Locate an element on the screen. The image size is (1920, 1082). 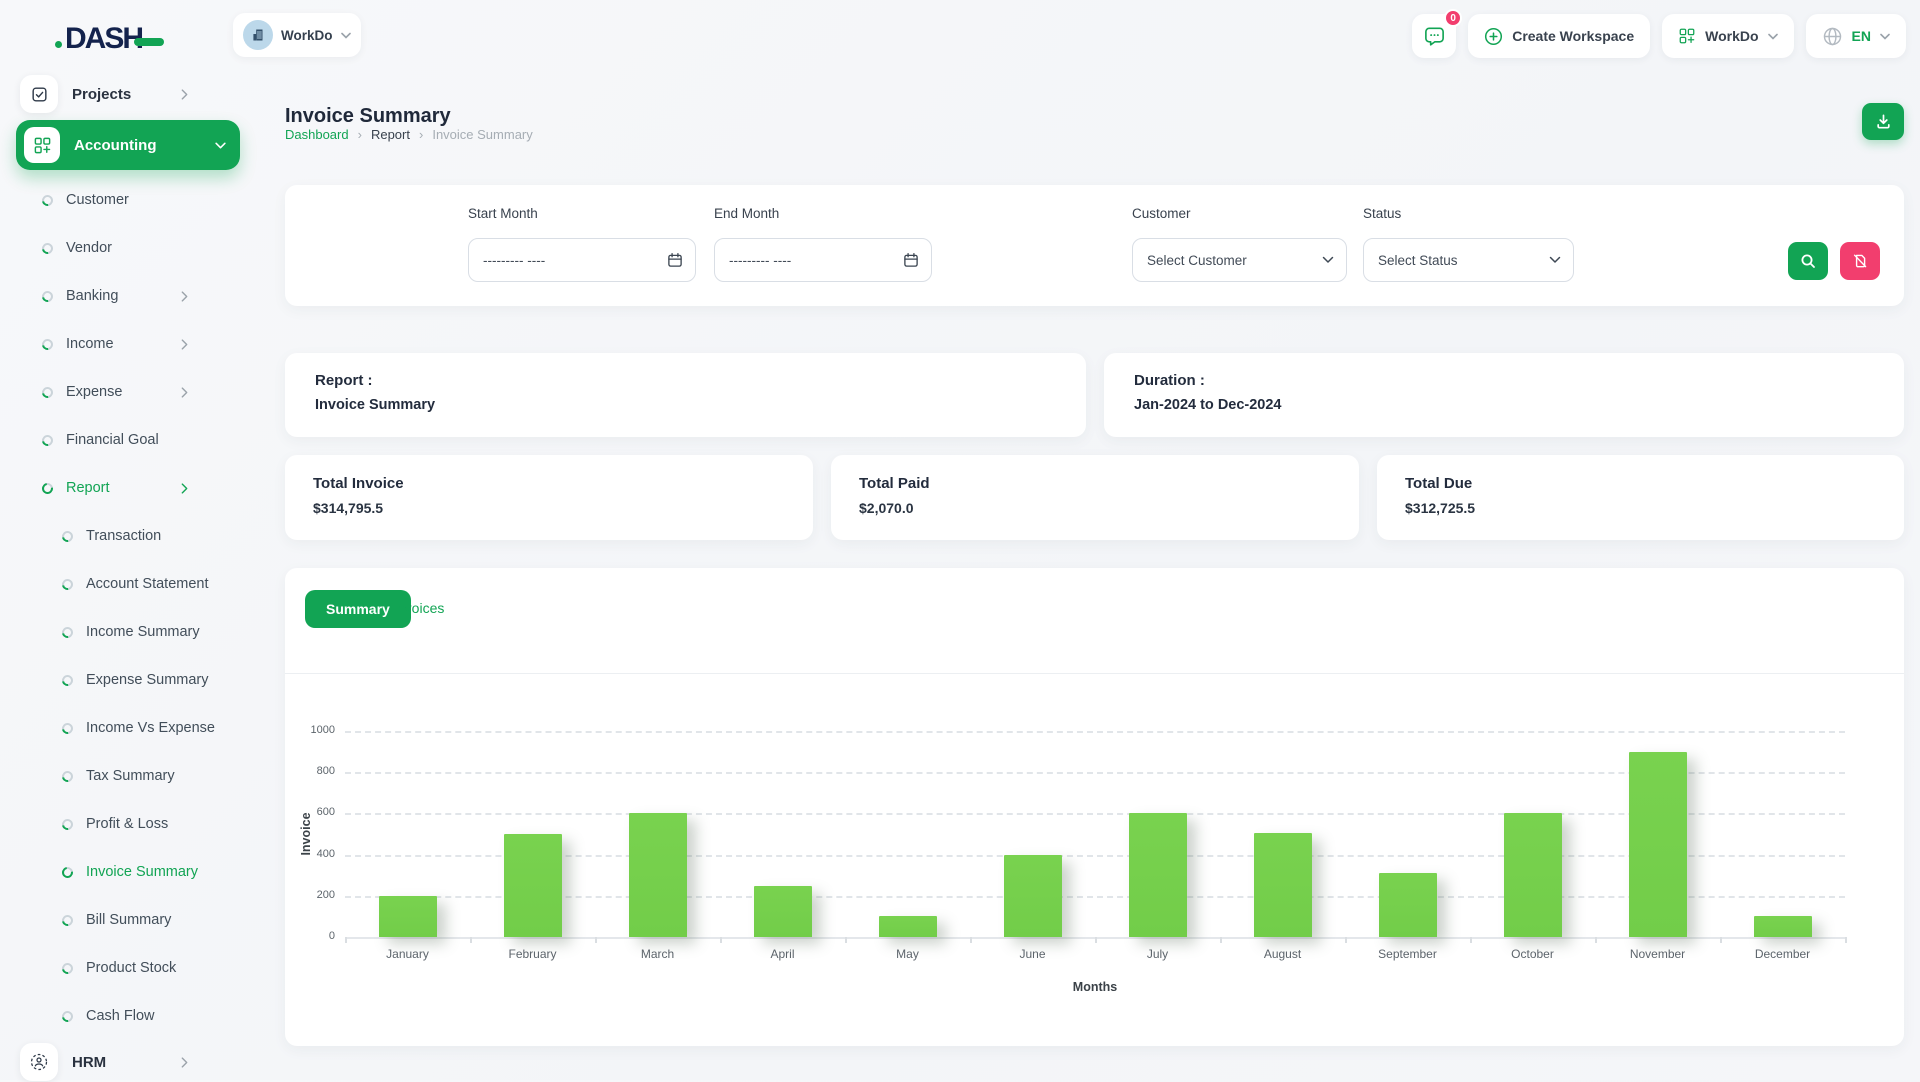
status-select: Select Status is located at coordinates (1468, 260).